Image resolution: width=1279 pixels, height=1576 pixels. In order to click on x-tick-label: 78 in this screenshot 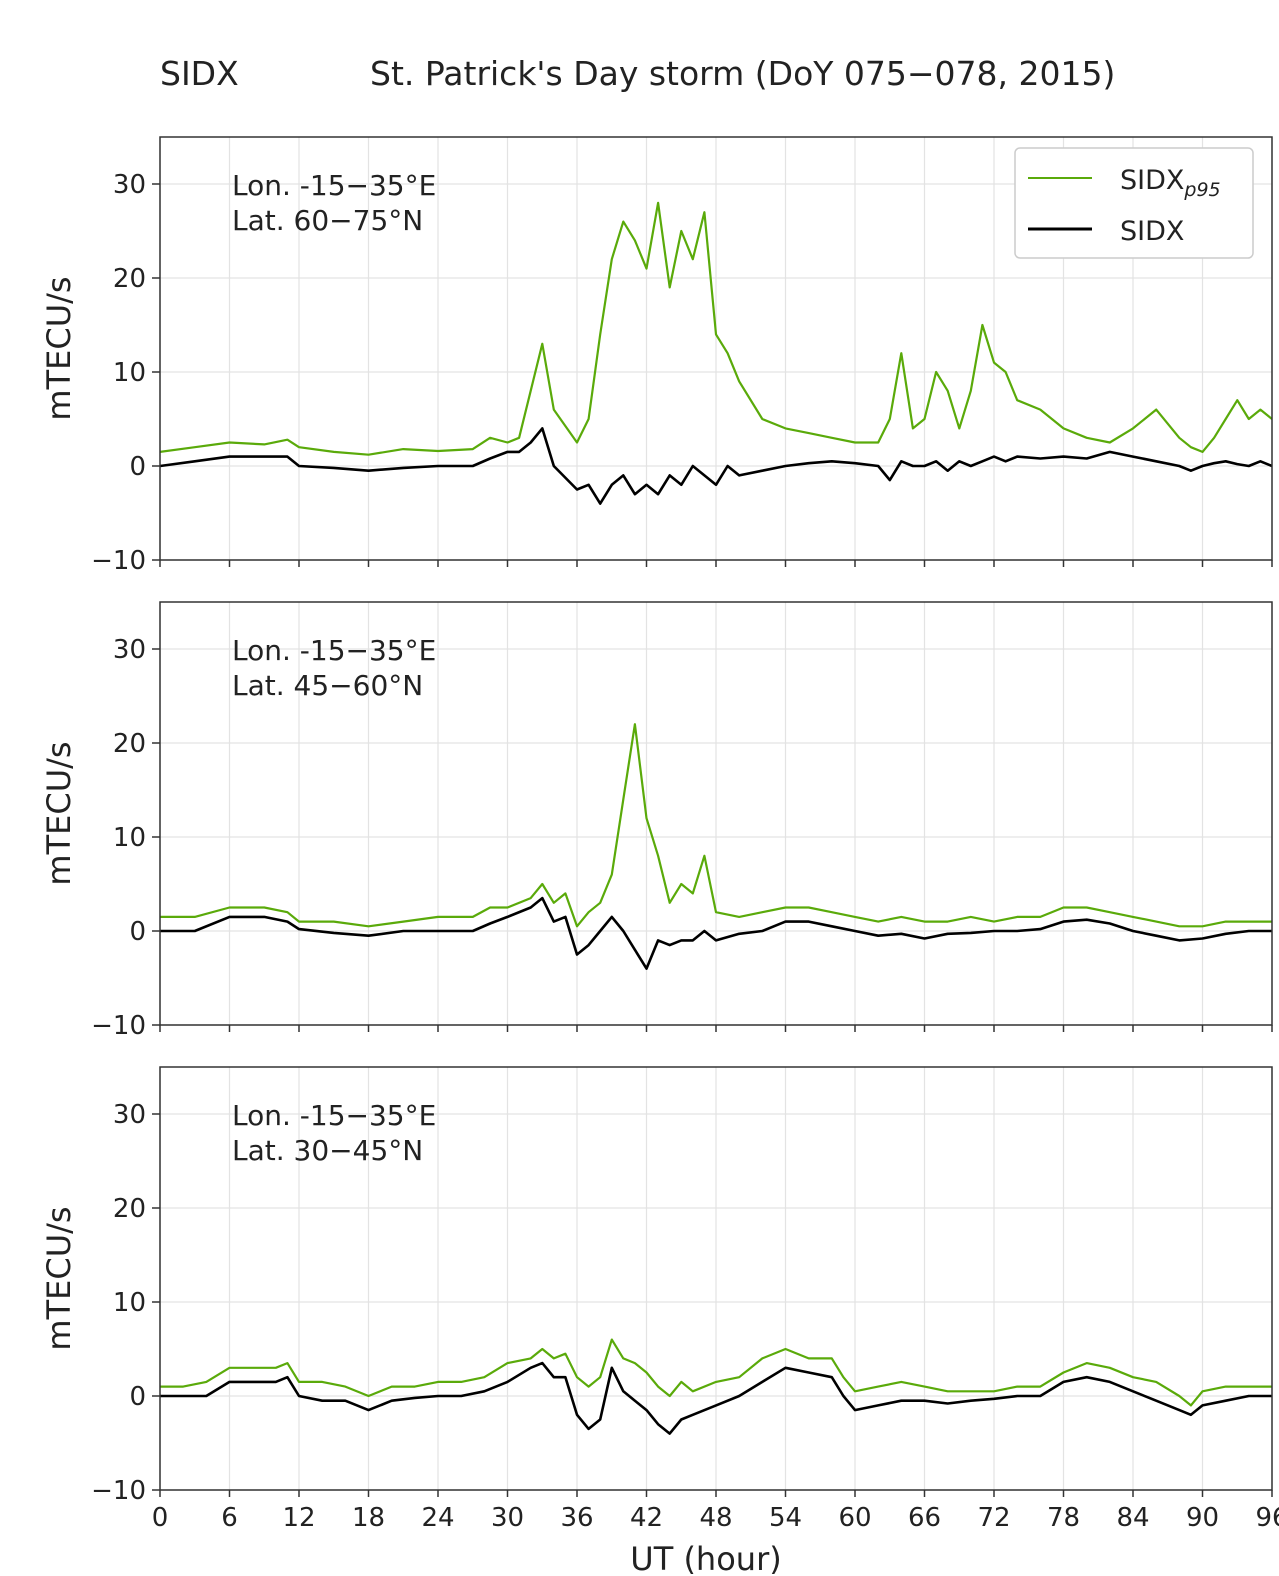, I will do `click(1063, 1518)`.